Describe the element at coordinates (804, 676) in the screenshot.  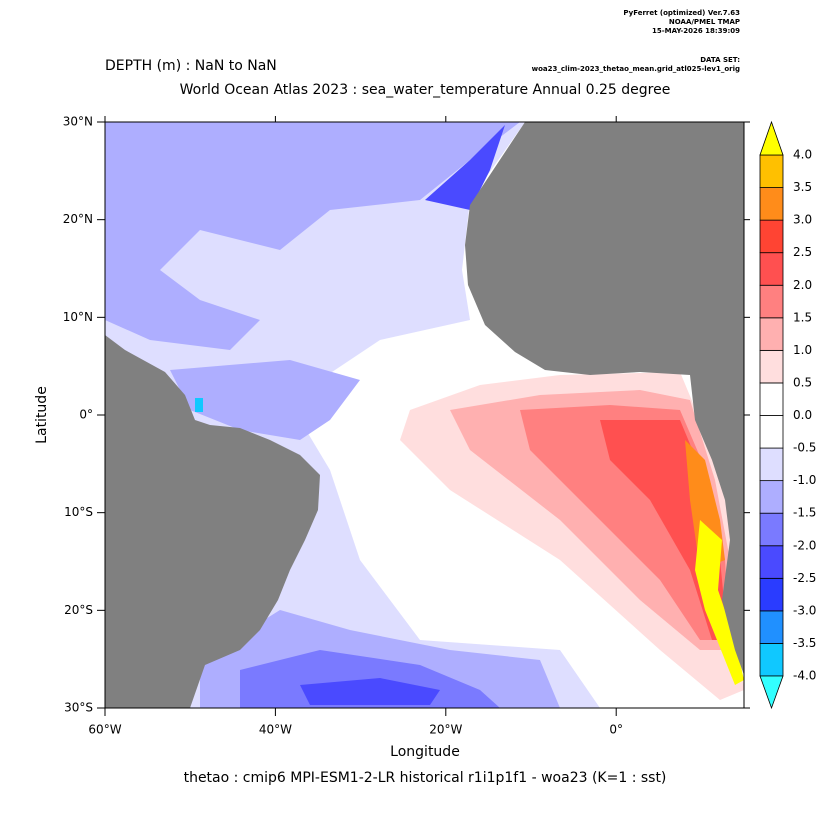
I see `colorbar-label: -4.0` at that location.